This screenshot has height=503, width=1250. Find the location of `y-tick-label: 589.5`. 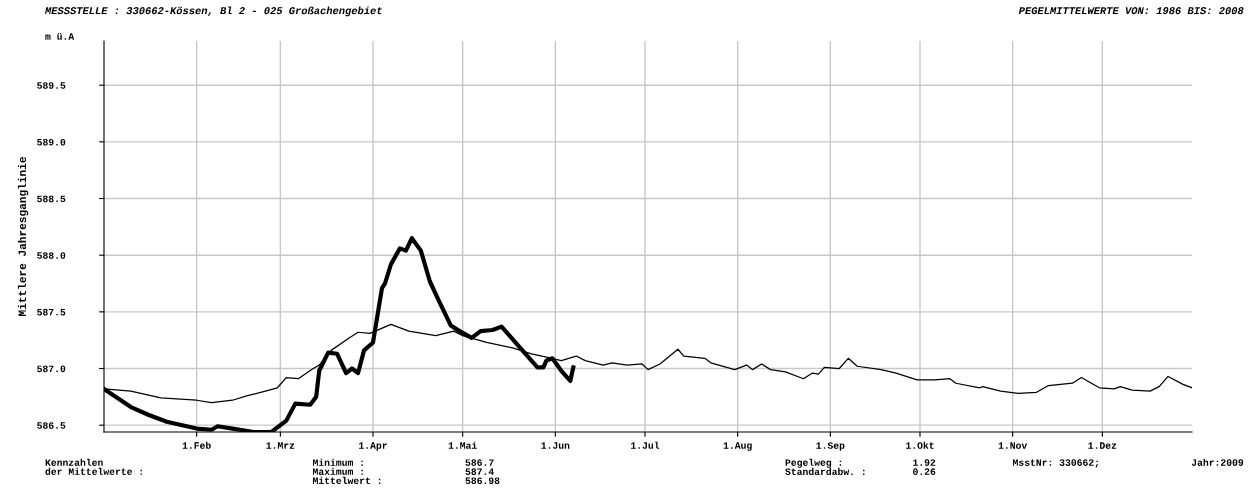

y-tick-label: 589.5 is located at coordinates (51, 85).